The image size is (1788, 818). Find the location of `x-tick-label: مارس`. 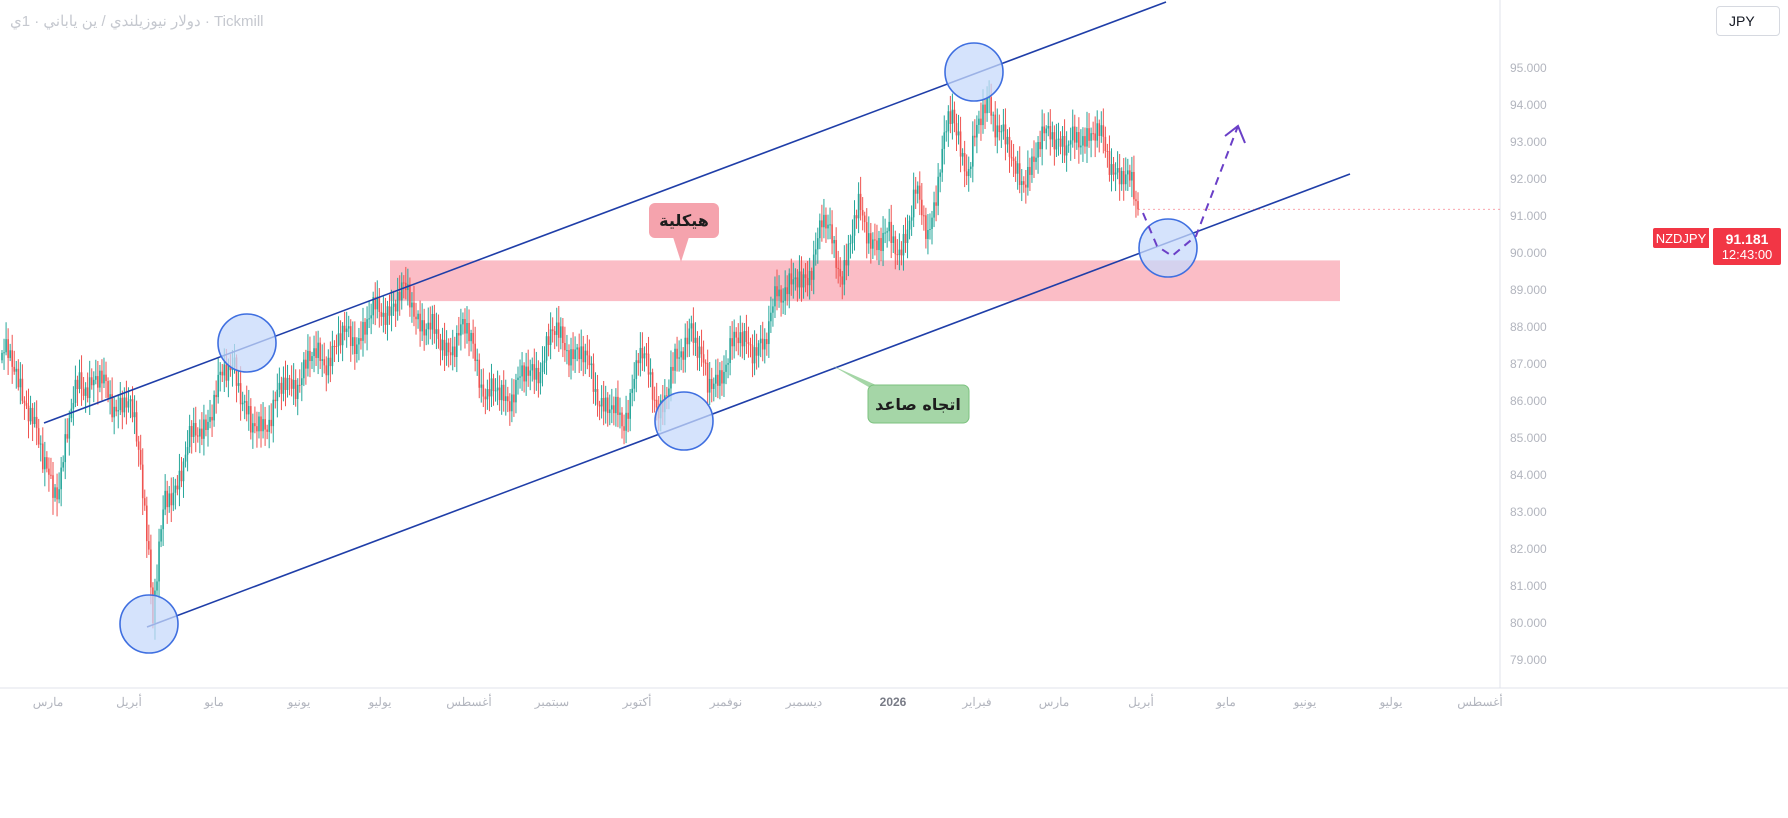

x-tick-label: مارس is located at coordinates (1054, 702).